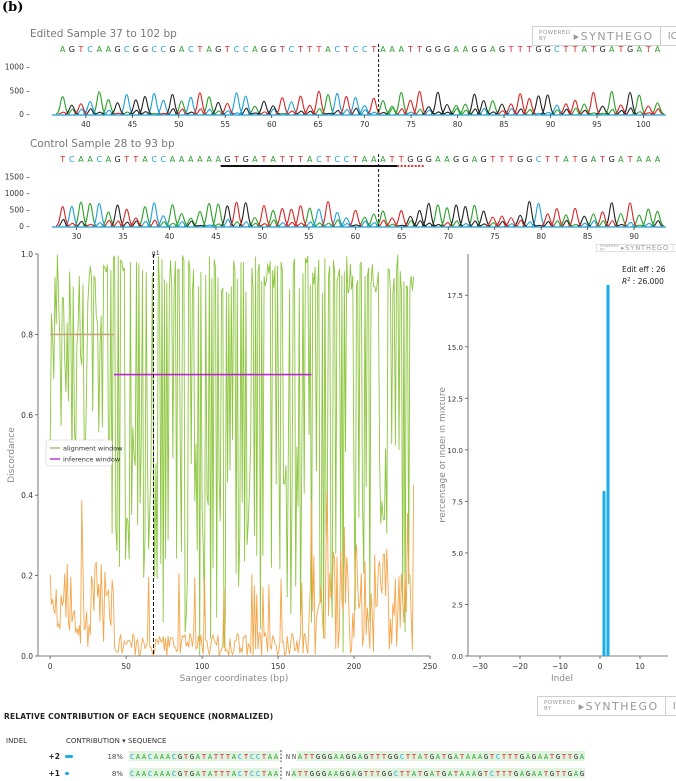 Image resolution: width=676 pixels, height=781 pixels. What do you see at coordinates (320, 103) in the screenshot?
I see `trace-line-C` at bounding box center [320, 103].